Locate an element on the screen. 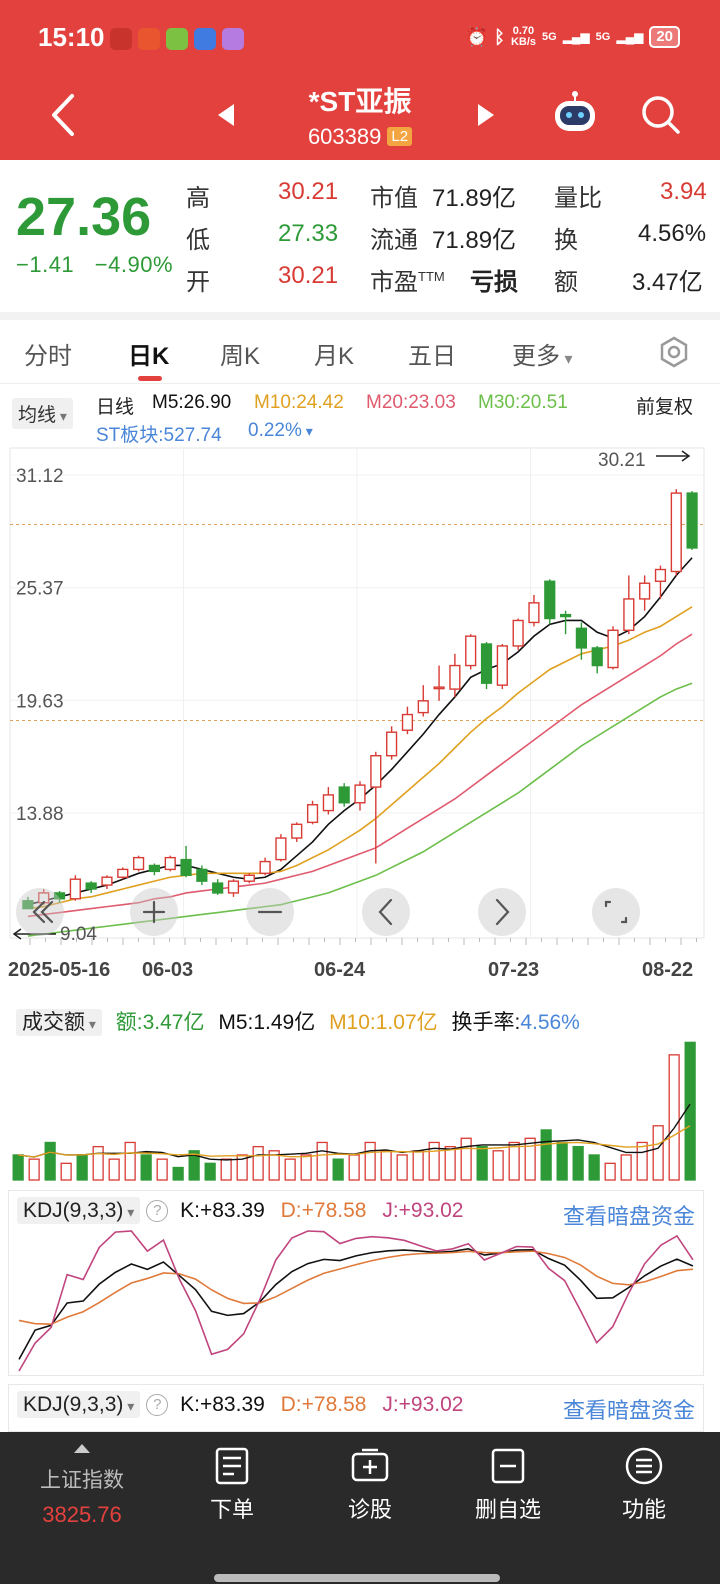 Image resolution: width=720 pixels, height=1584 pixels. scroll-right-button is located at coordinates (502, 912).